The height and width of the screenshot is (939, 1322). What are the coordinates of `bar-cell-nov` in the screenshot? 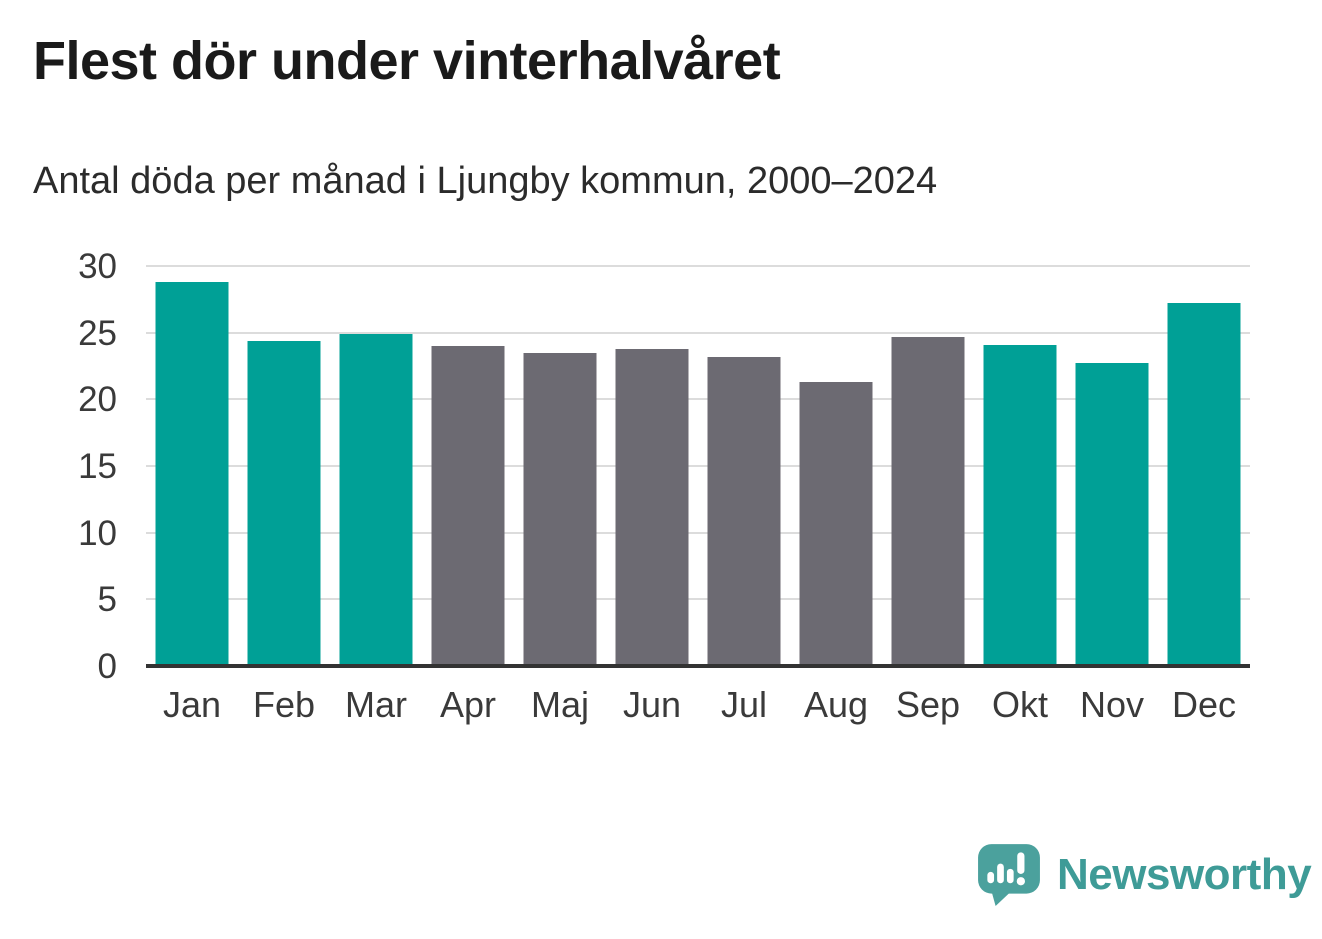 It's located at (1112, 466).